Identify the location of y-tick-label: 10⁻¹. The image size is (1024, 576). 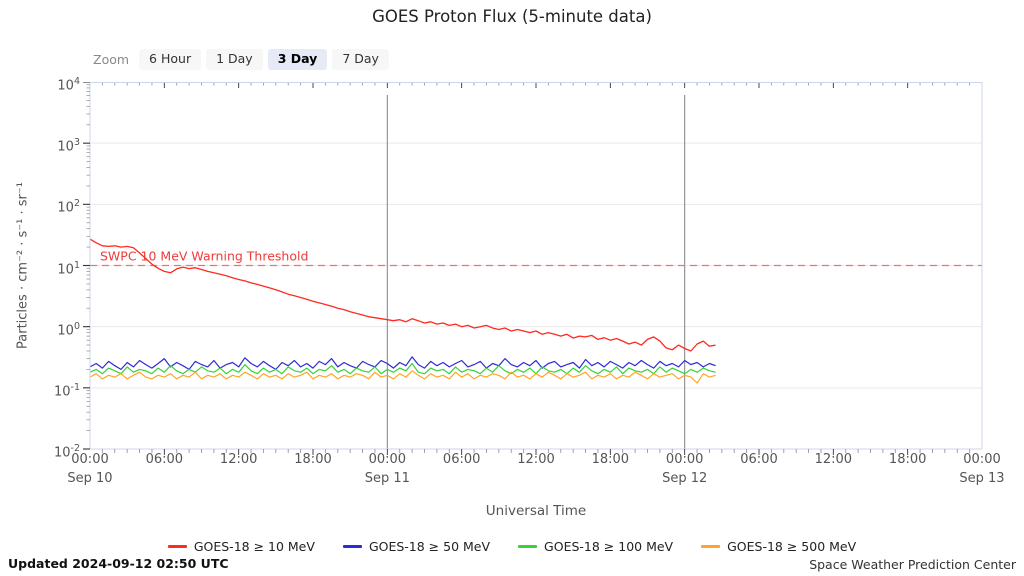
(66, 390).